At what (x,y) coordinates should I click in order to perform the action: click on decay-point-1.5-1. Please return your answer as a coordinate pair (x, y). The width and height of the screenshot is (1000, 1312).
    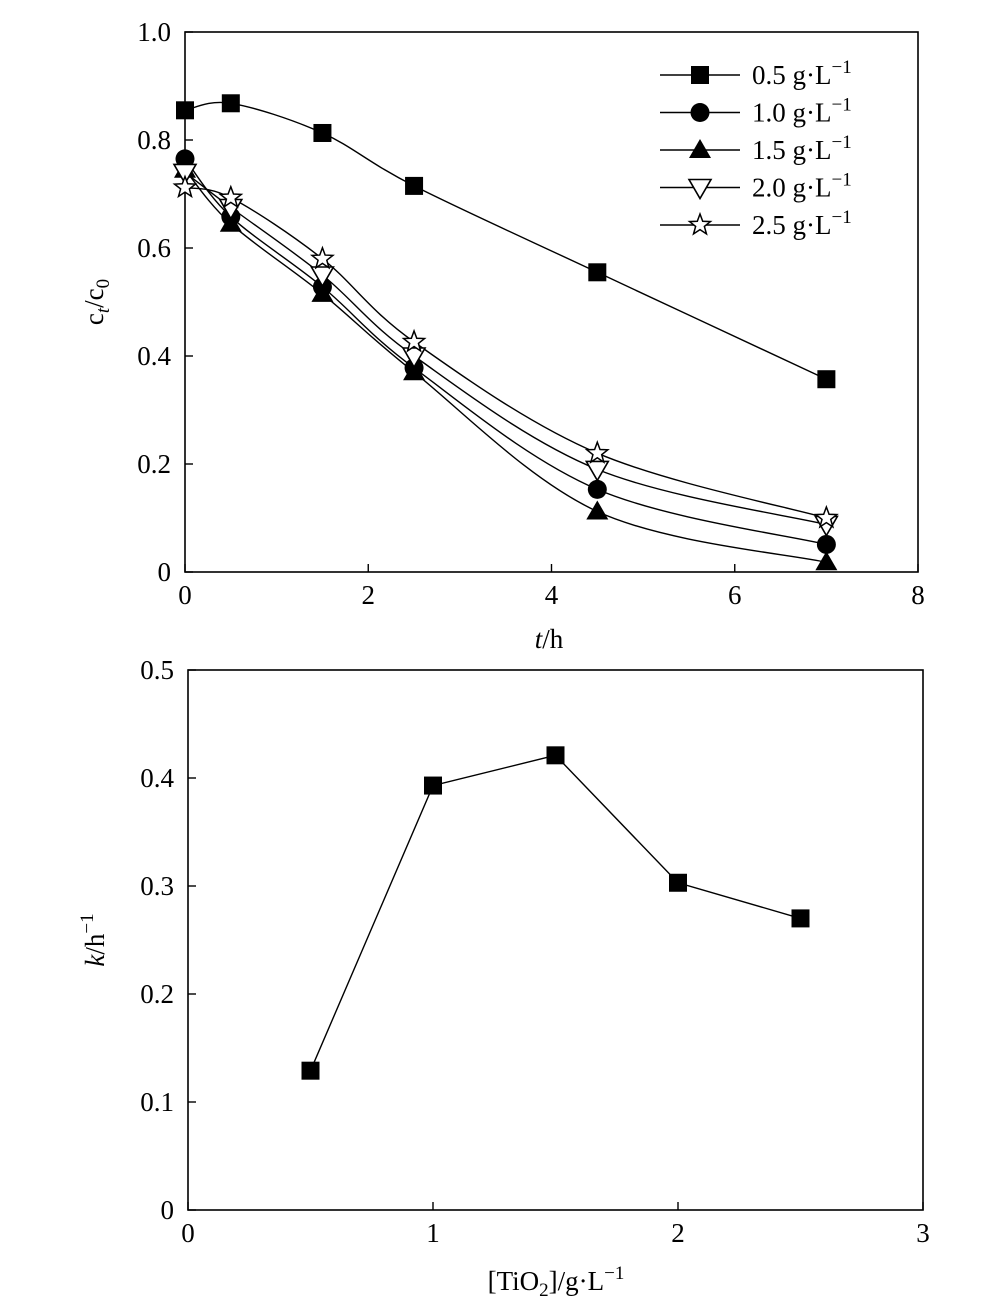
    Looking at the image, I should click on (230, 222).